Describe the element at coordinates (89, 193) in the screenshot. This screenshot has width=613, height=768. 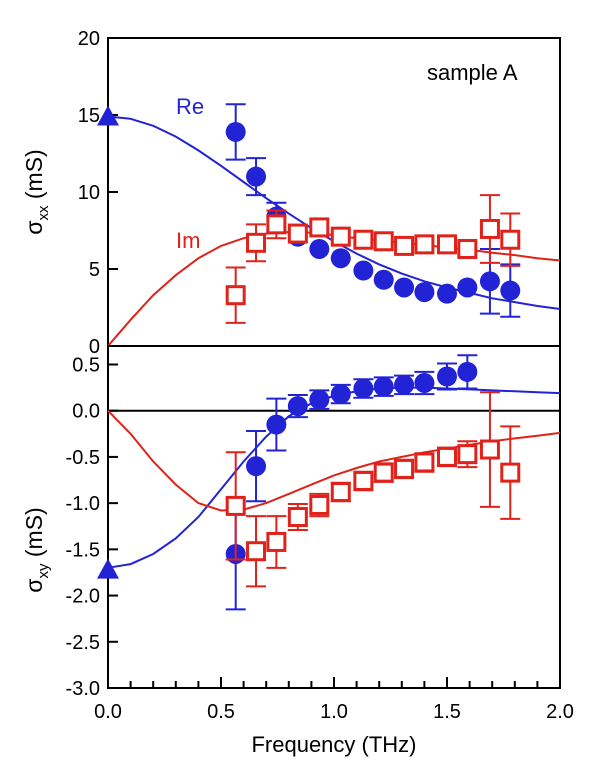
I see `y-tick-label: 10` at that location.